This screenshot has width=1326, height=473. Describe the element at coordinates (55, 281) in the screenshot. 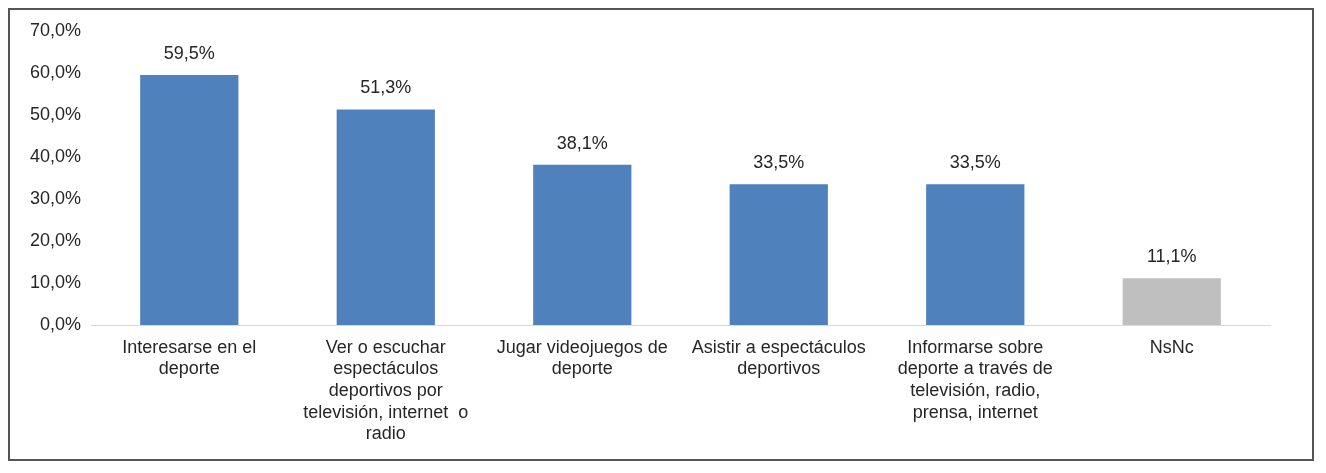

I see `y-tick-label: 10,0%` at that location.